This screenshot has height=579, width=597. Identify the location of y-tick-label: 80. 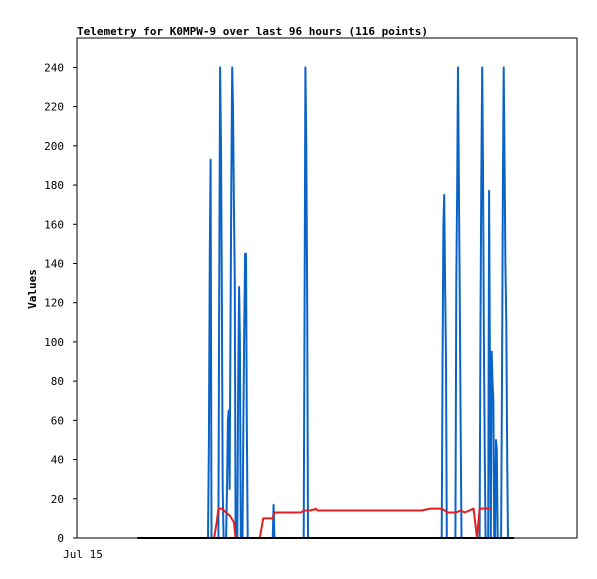
(57, 381).